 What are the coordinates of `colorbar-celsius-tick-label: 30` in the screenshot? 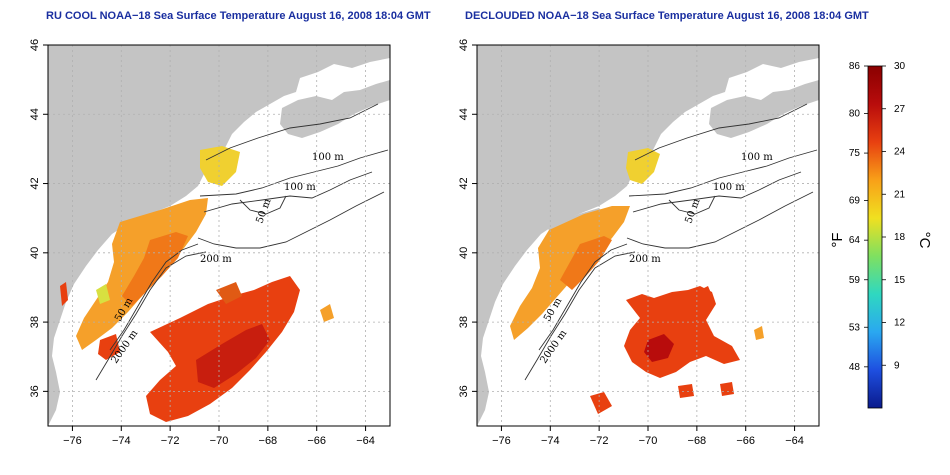 It's located at (900, 66).